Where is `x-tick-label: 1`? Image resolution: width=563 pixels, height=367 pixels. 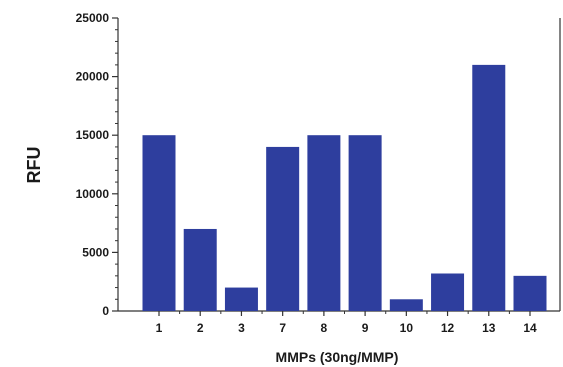 x-tick-label: 1 is located at coordinates (159, 328).